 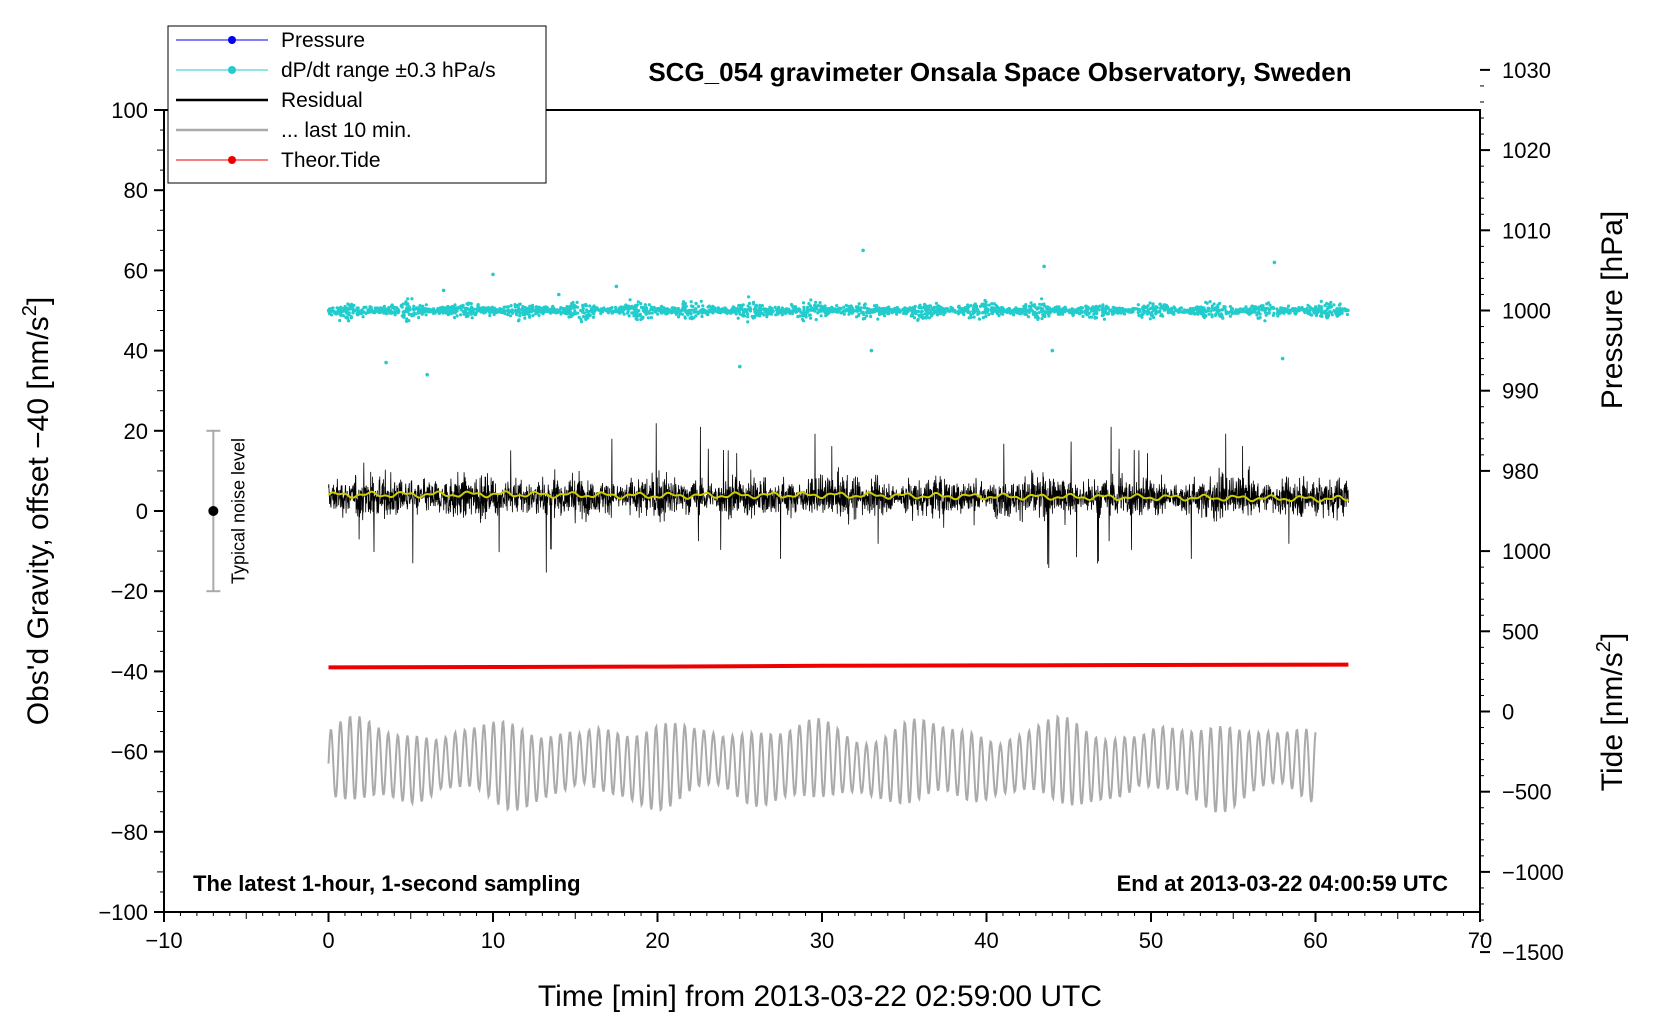 What do you see at coordinates (1526, 230) in the screenshot?
I see `pressure-tick-label: 1010` at bounding box center [1526, 230].